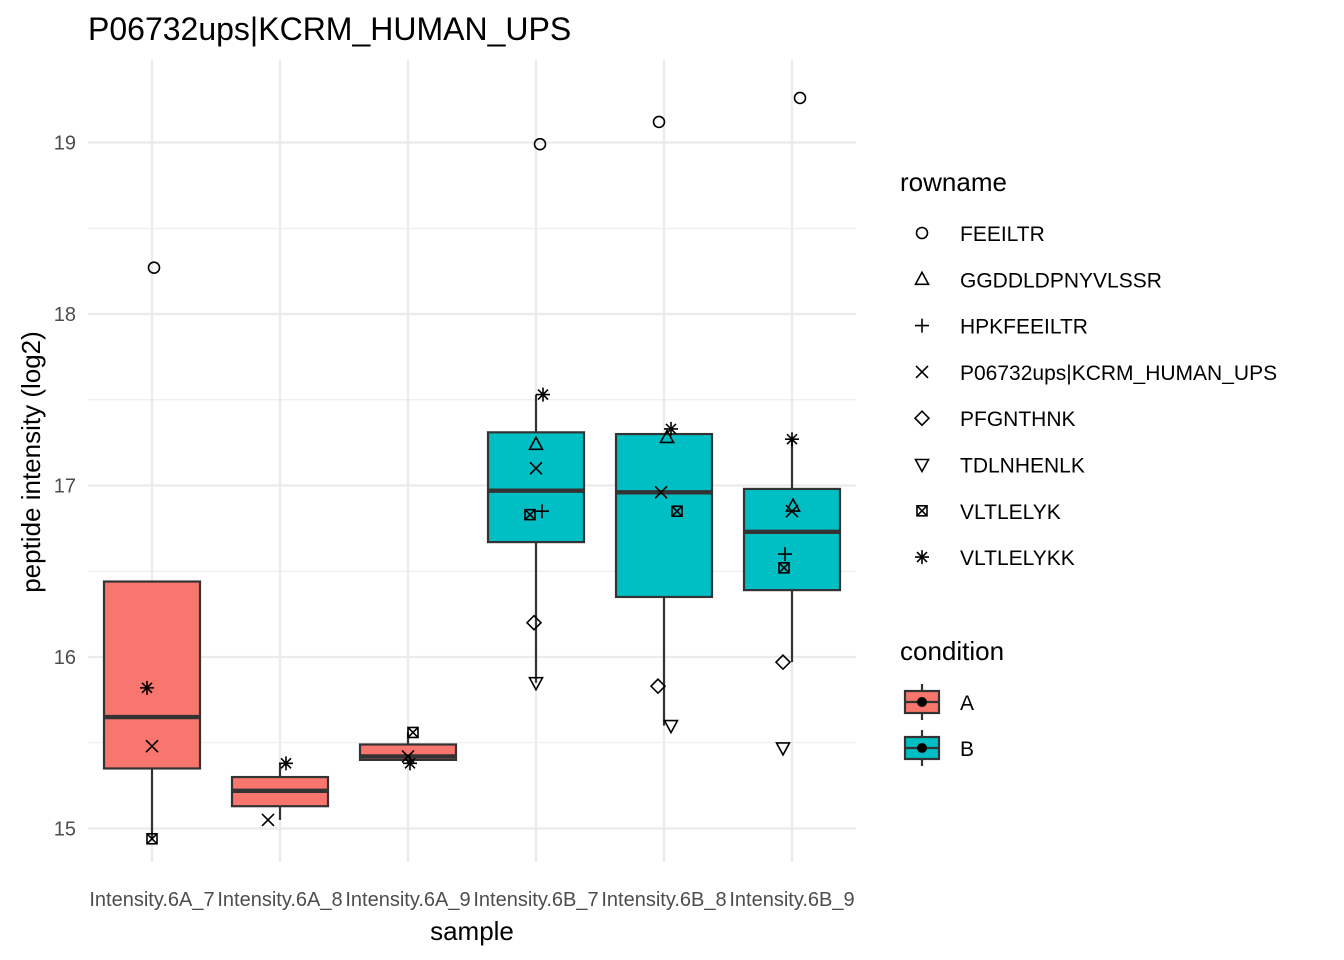 This screenshot has width=1344, height=960. What do you see at coordinates (938, 748) in the screenshot?
I see `legend-condition-item: B` at bounding box center [938, 748].